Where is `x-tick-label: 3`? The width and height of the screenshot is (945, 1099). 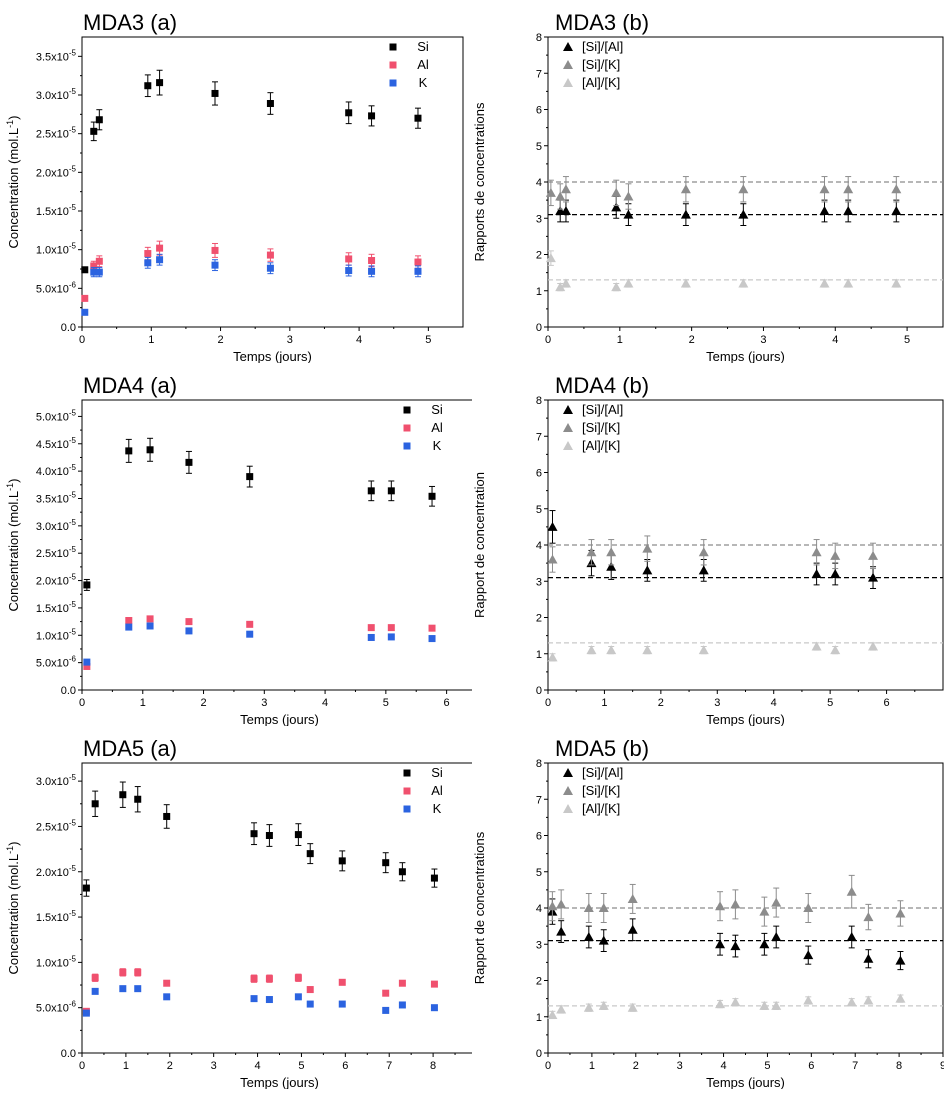
x-tick-label: 3 is located at coordinates (290, 340).